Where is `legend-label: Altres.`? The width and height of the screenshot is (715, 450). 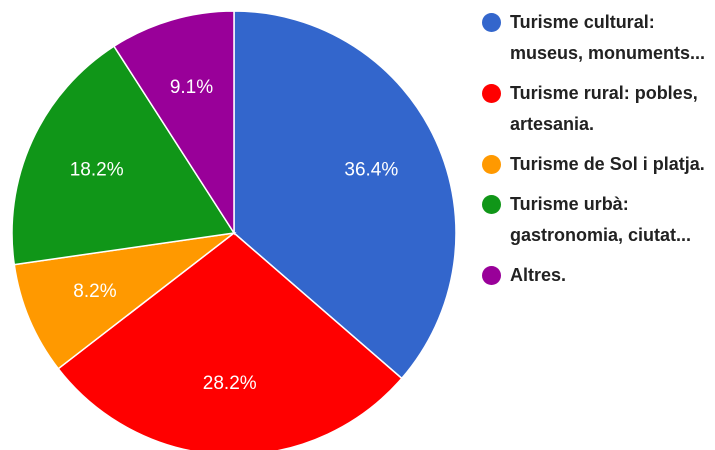
legend-label: Altres. is located at coordinates (538, 275).